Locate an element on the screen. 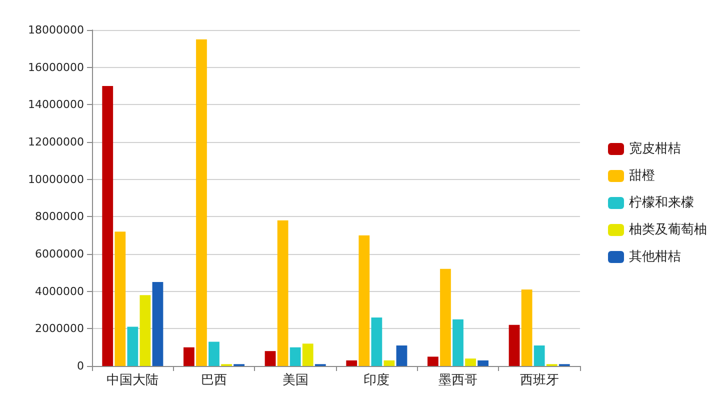 The height and width of the screenshot is (406, 720). x-tick-label: 墨西哥 is located at coordinates (458, 380).